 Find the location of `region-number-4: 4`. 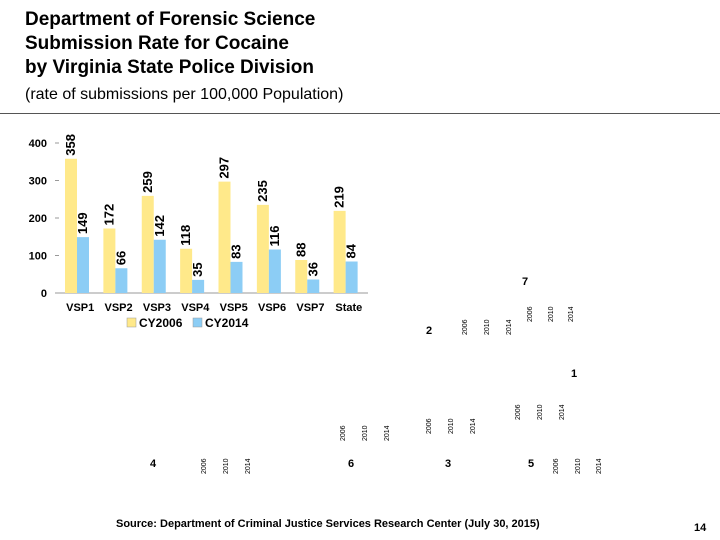

region-number-4: 4 is located at coordinates (153, 464).